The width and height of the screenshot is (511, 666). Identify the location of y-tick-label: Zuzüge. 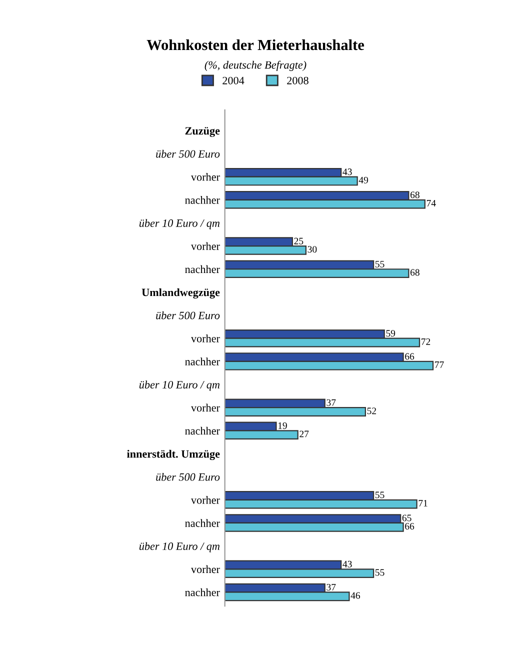
(202, 132).